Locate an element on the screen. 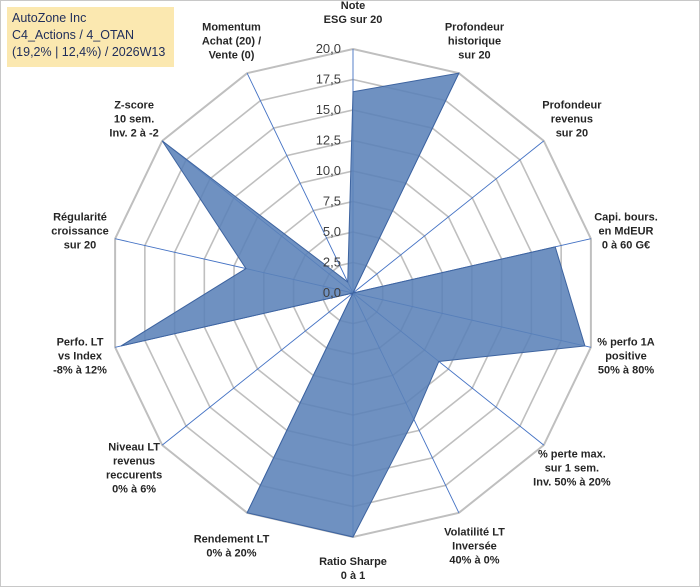 The width and height of the screenshot is (700, 587). axis-label-line: 0 à 1 is located at coordinates (353, 576).